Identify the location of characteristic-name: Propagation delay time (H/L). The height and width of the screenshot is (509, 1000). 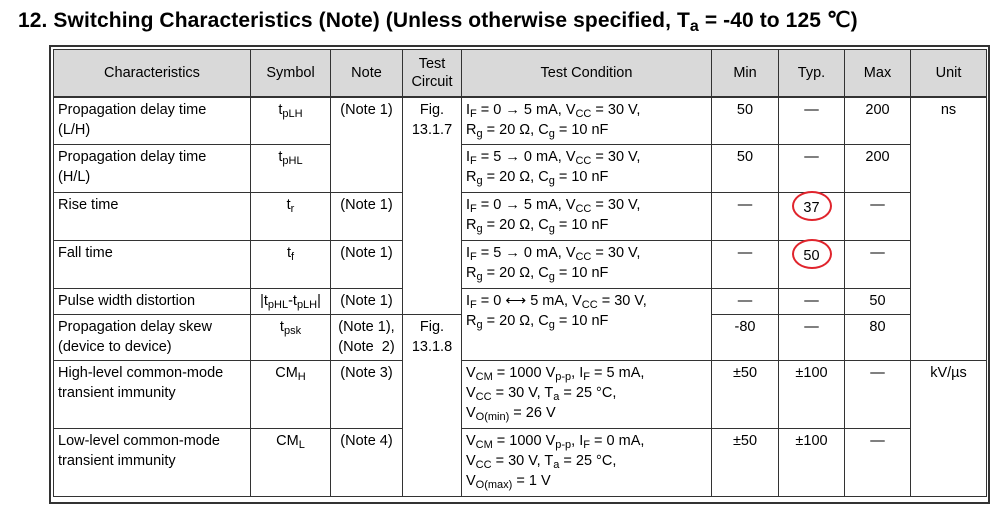
(152, 168).